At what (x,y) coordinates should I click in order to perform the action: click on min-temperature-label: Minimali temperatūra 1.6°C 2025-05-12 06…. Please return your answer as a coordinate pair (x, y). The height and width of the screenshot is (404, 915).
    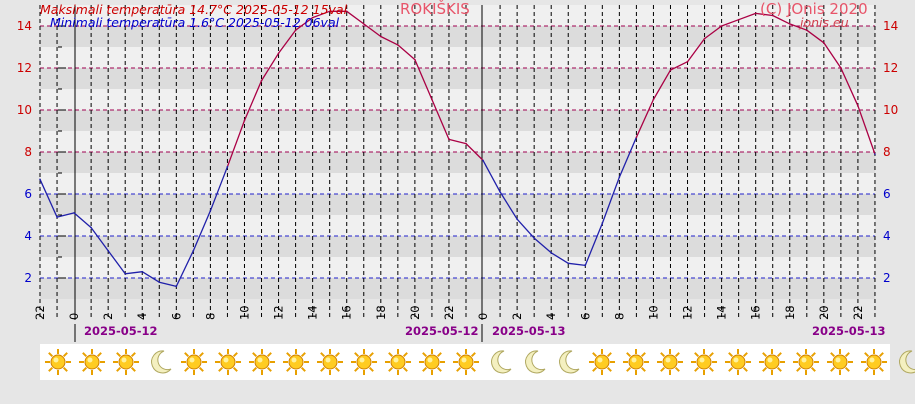
    Looking at the image, I should click on (195, 22).